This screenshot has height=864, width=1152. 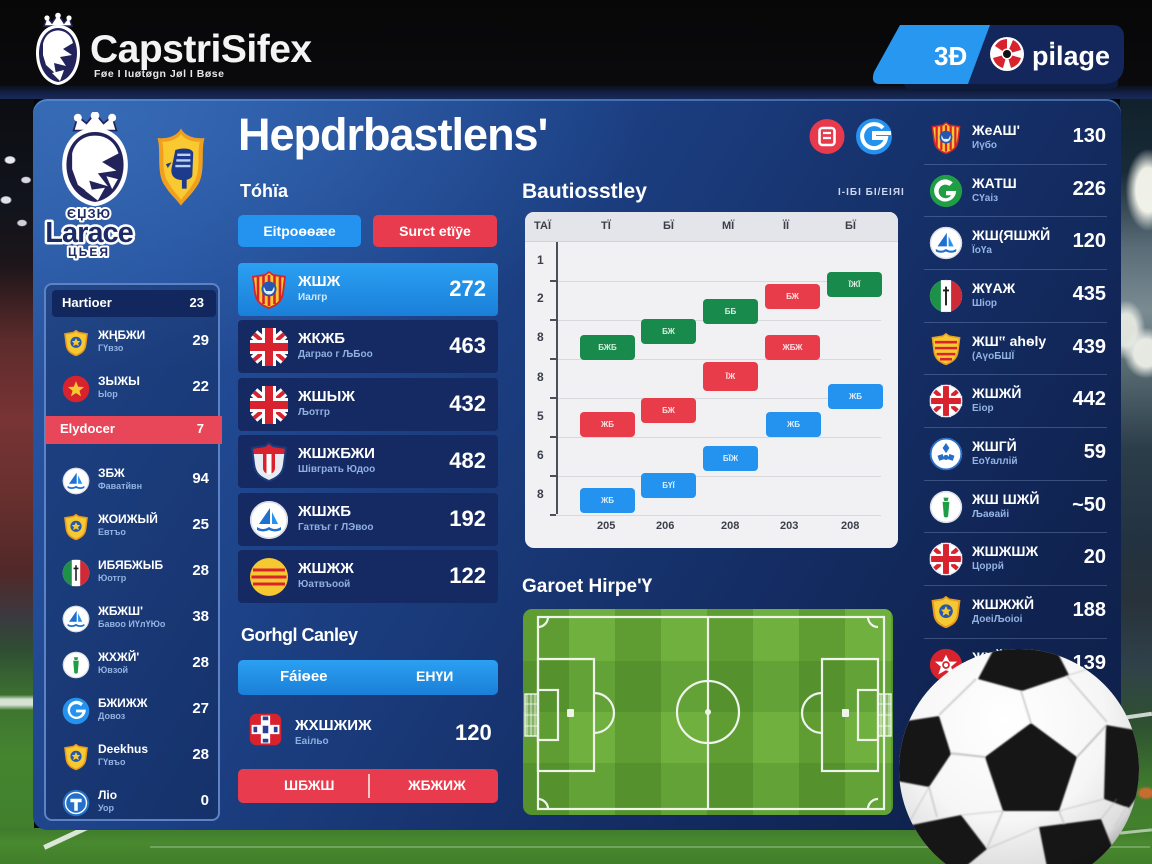 I want to click on svg-text: Larace, so click(x=89, y=233).